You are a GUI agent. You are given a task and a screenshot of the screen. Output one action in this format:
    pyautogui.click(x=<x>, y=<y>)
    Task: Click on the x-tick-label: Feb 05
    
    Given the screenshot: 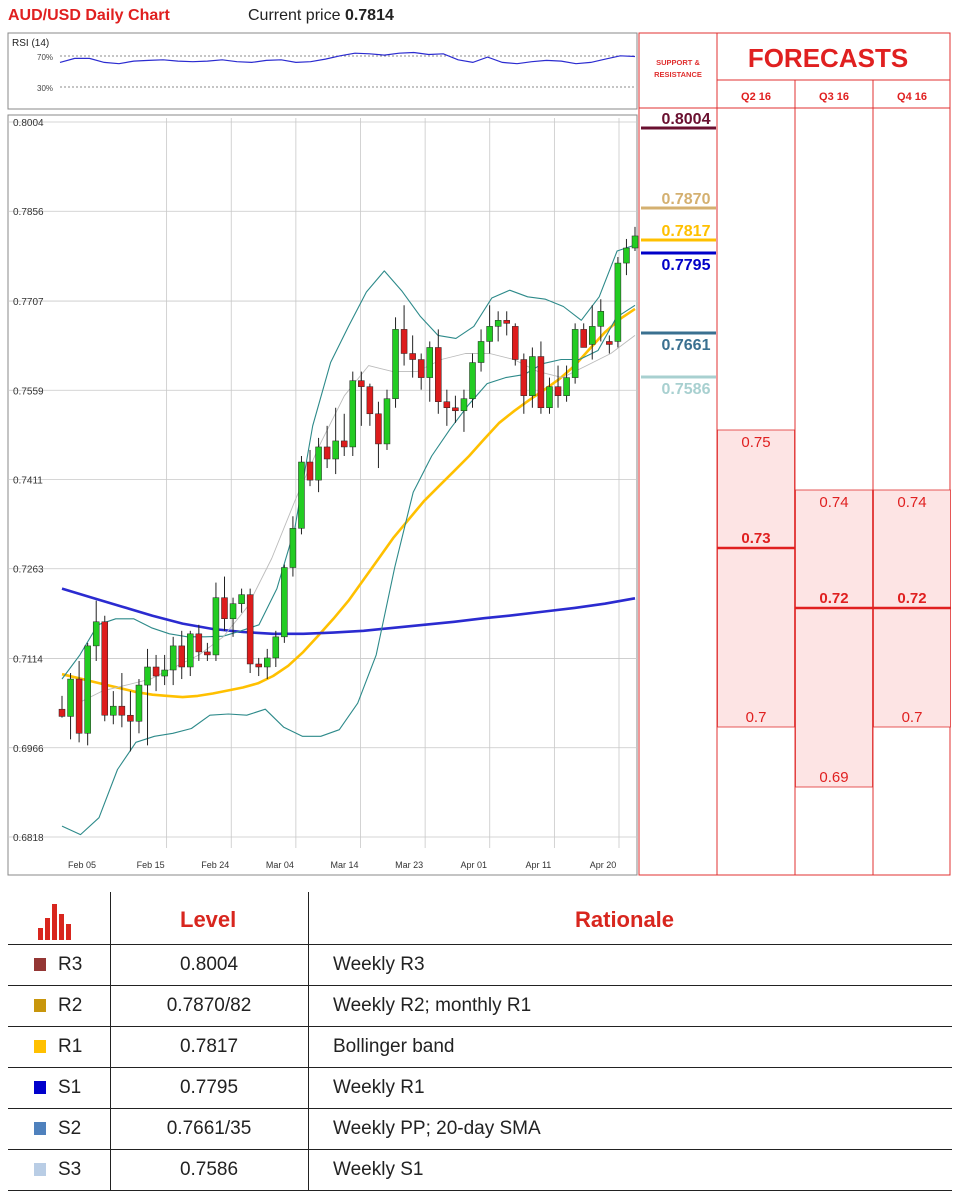 What is the action you would take?
    pyautogui.click(x=82, y=865)
    